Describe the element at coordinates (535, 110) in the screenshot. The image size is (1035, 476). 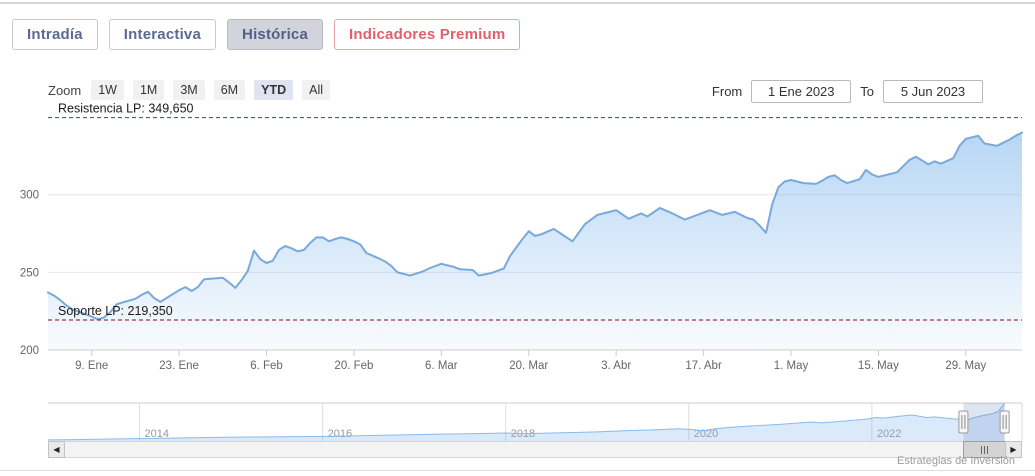
I see `resistance-level: Resistencia LP: 349,650` at that location.